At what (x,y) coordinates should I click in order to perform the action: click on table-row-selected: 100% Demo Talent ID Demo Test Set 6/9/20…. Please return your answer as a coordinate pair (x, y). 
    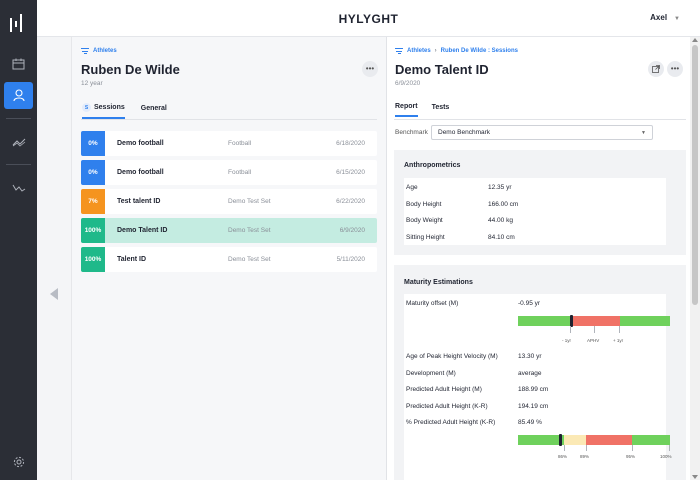
    Looking at the image, I should click on (229, 230).